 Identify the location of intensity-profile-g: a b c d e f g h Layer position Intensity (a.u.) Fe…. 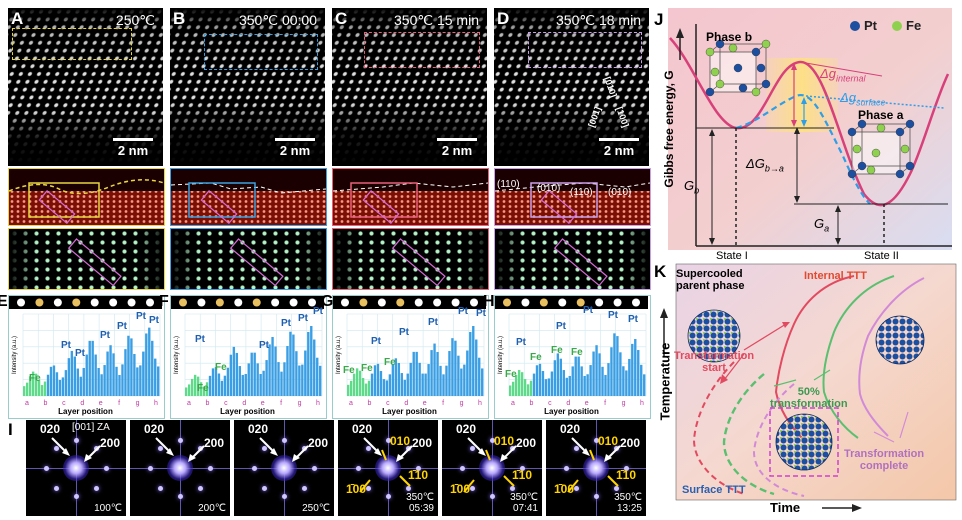
(405, 356).